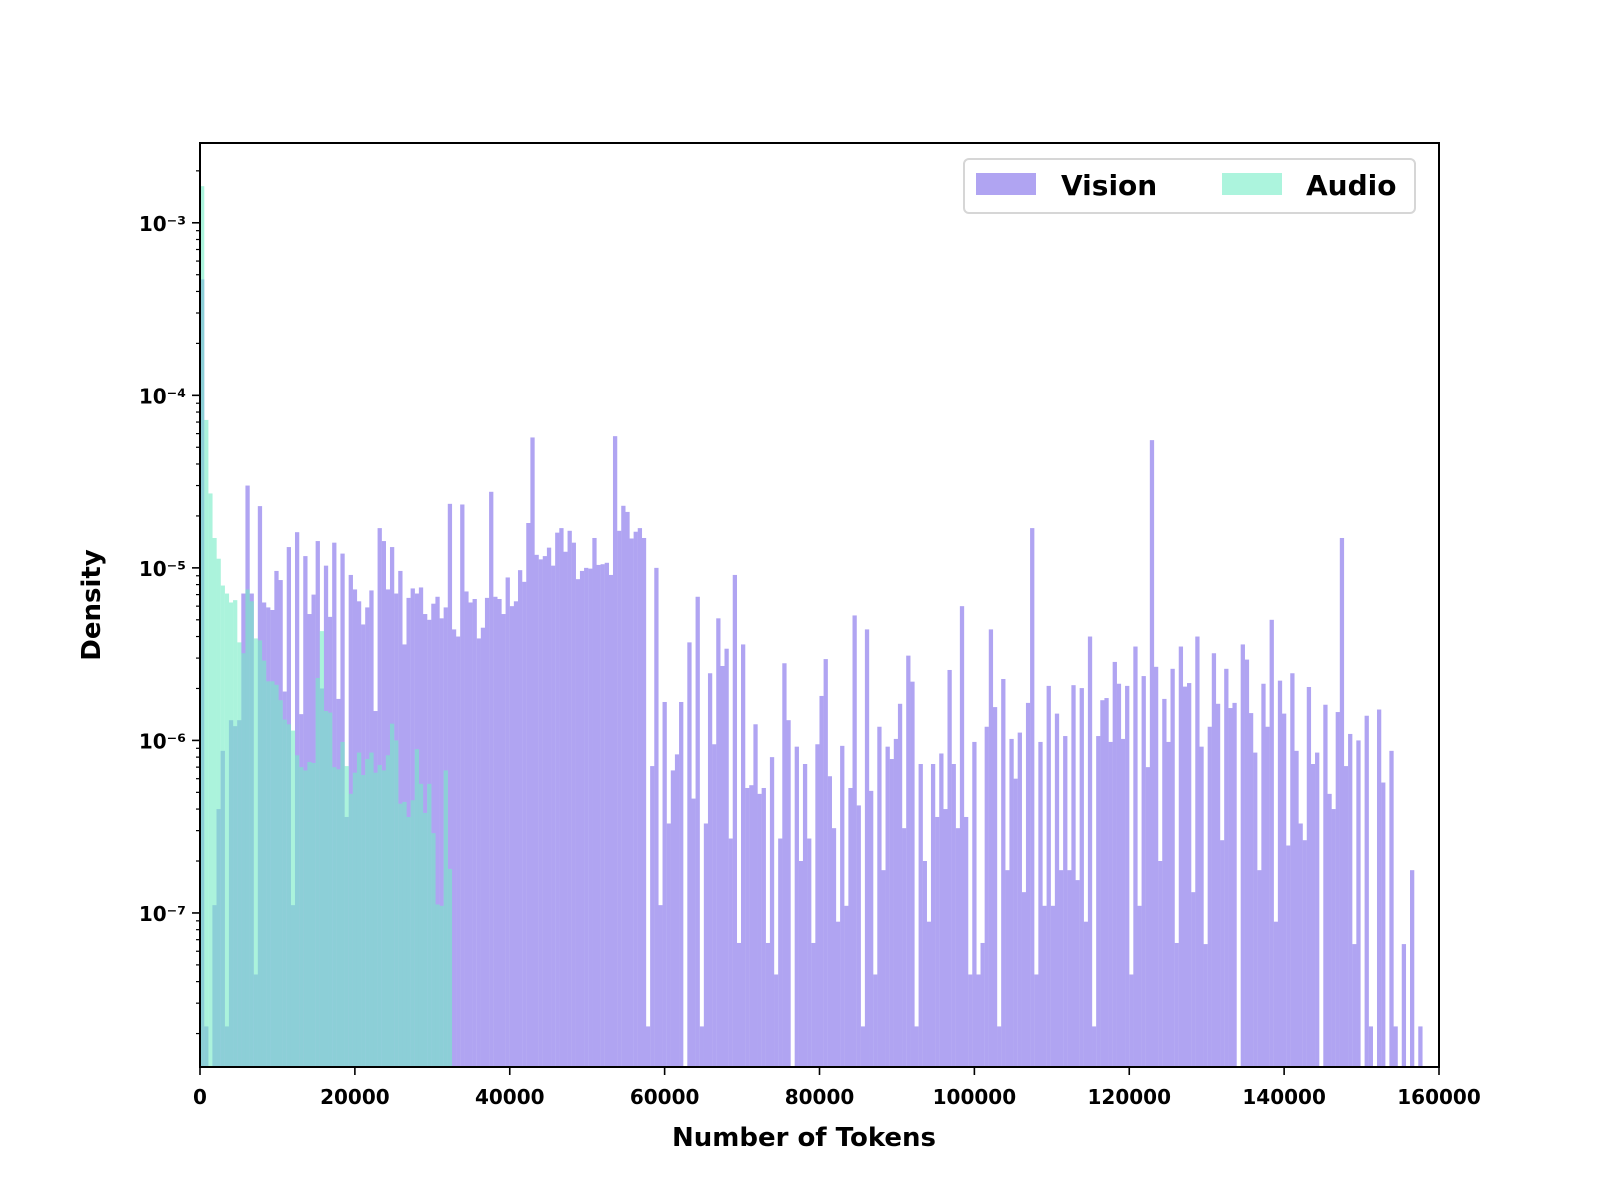 The image size is (1600, 1200). Describe the element at coordinates (355, 1097) in the screenshot. I see `x-tick-label: 20000` at that location.